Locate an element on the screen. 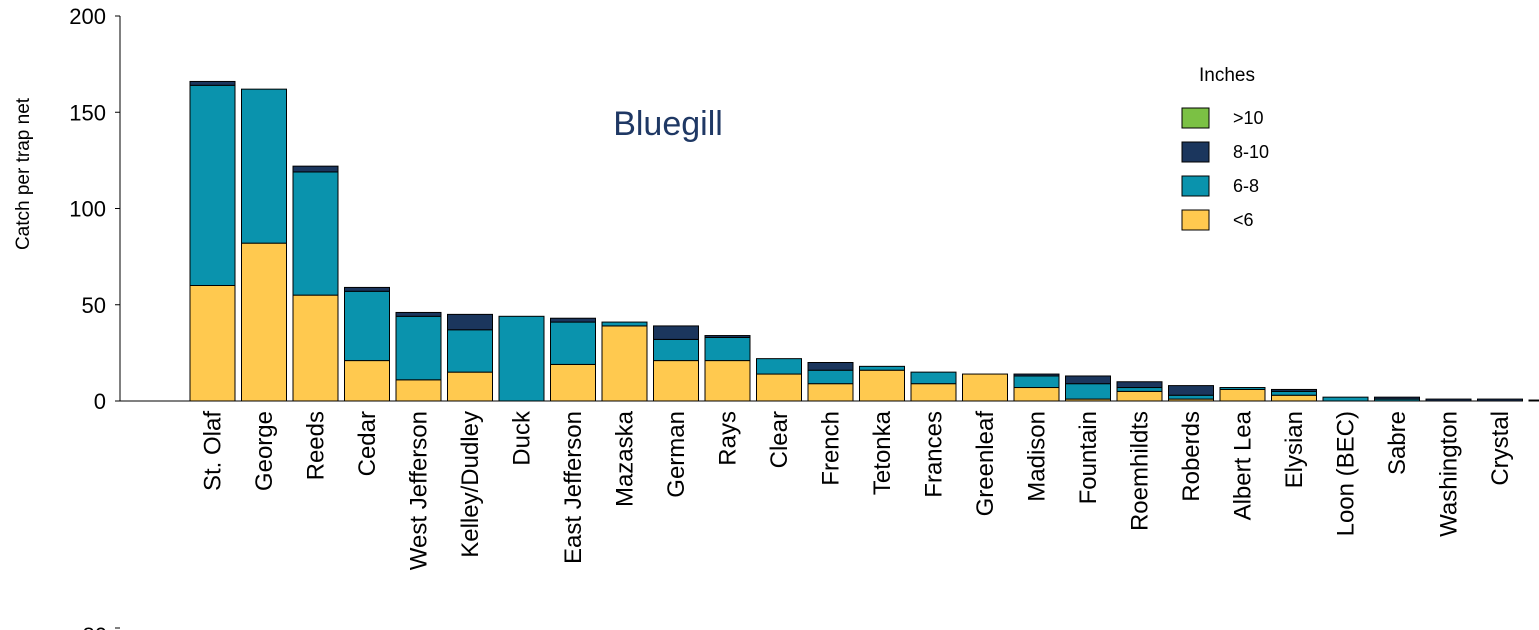 This screenshot has height=630, width=1539. chart-title: Bluegill is located at coordinates (668, 124).